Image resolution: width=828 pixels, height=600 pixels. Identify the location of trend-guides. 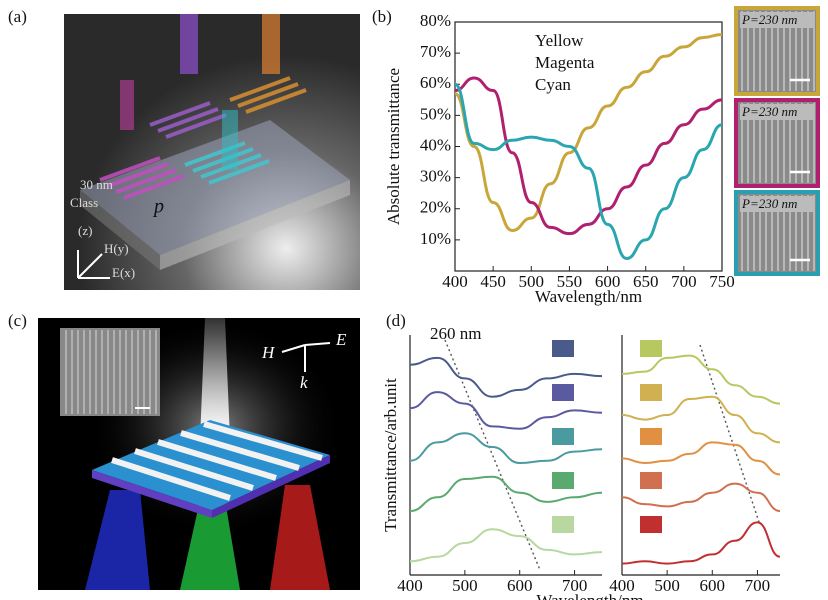
(602, 455).